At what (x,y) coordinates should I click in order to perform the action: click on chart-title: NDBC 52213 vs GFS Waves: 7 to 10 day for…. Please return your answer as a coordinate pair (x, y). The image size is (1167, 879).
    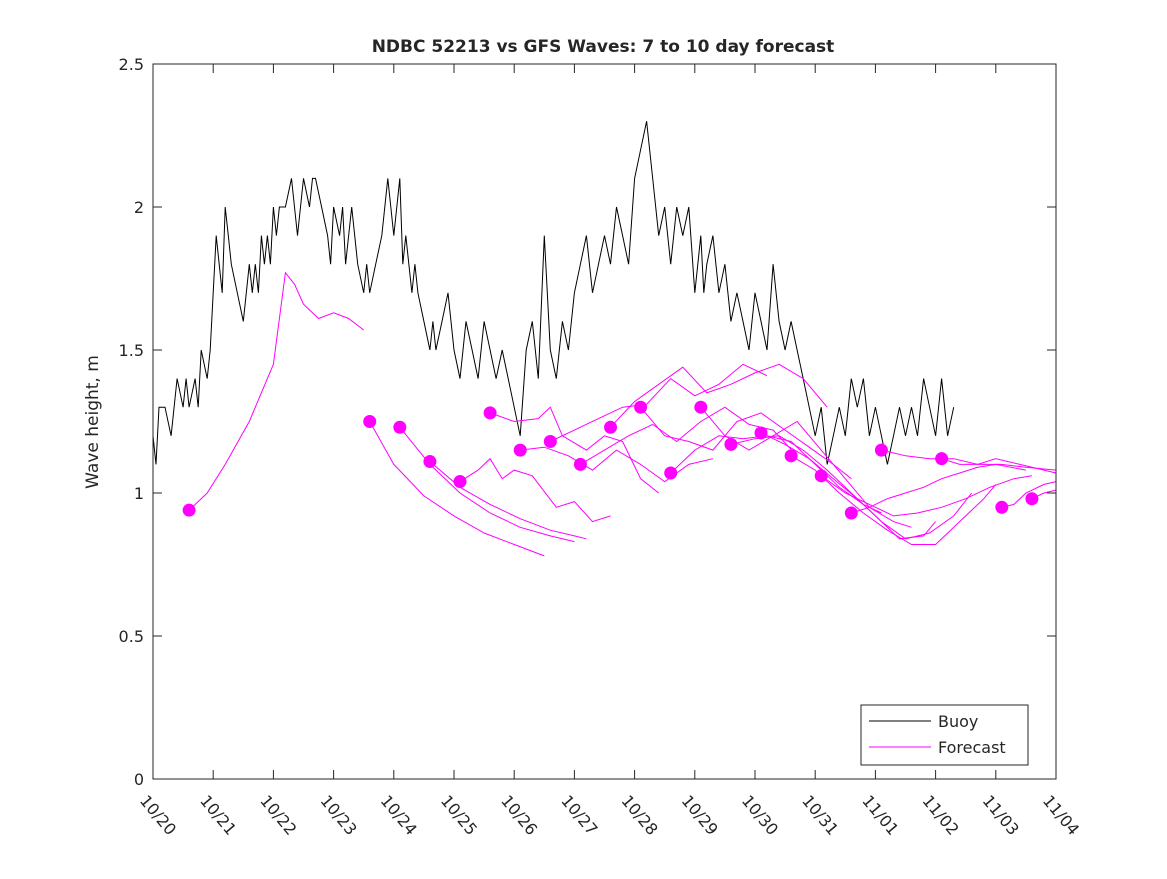
    Looking at the image, I should click on (603, 47).